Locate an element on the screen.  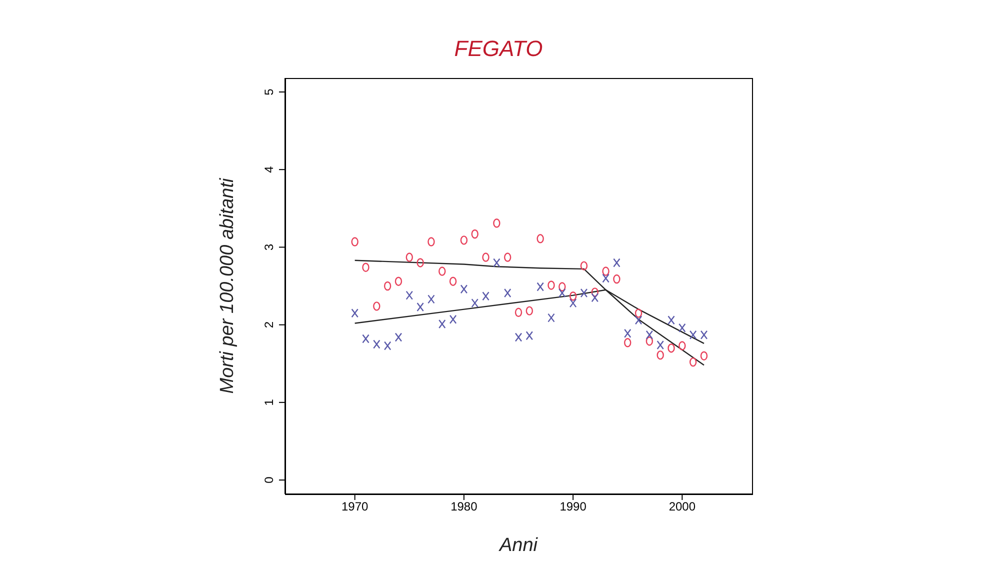
y-axis-title: Morti per 100.000 abitanti is located at coordinates (228, 286).